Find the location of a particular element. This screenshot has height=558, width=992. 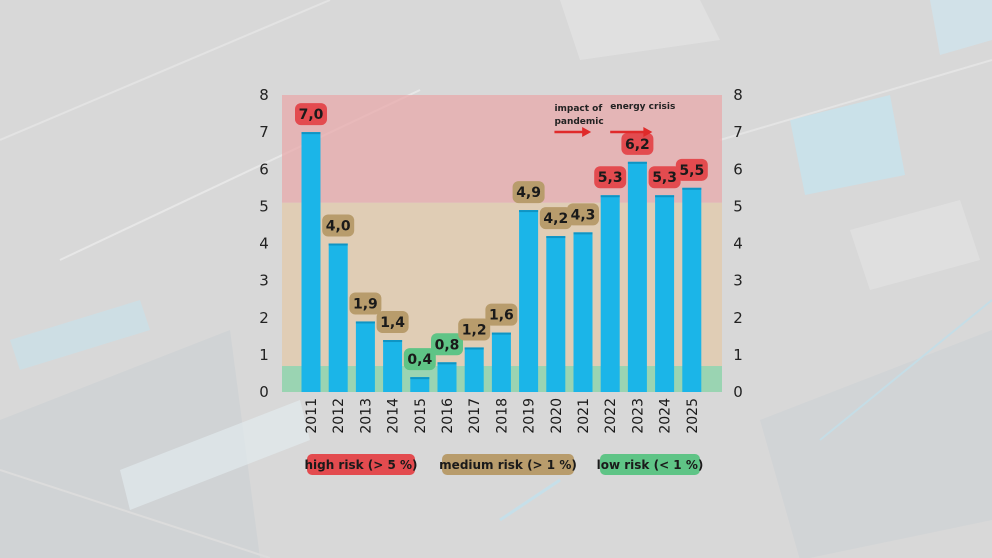

y-tick-label-left: 8 is located at coordinates (264, 95).